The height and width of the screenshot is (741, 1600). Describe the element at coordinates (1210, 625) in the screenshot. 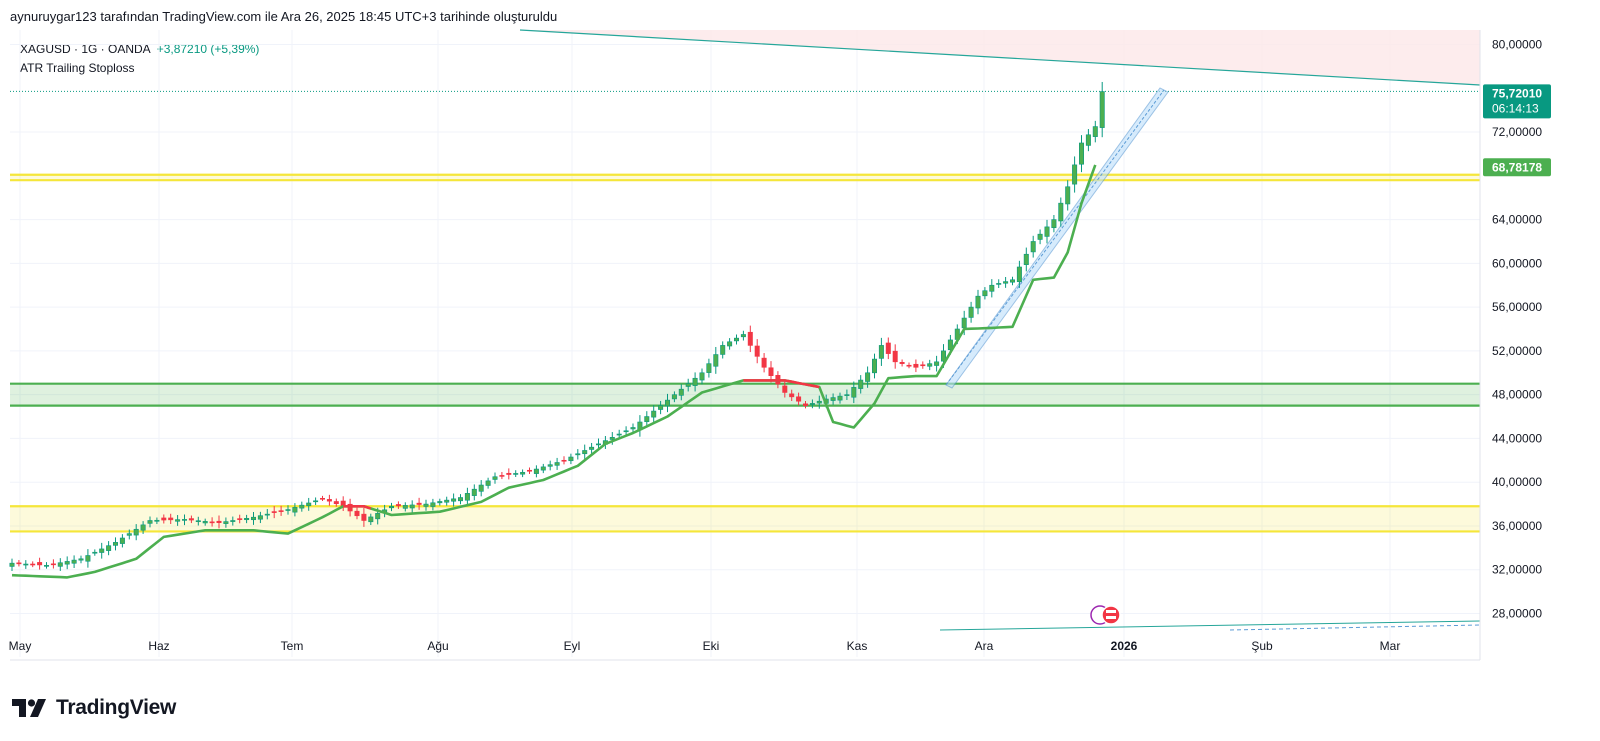

I see `bottom-trendline` at that location.